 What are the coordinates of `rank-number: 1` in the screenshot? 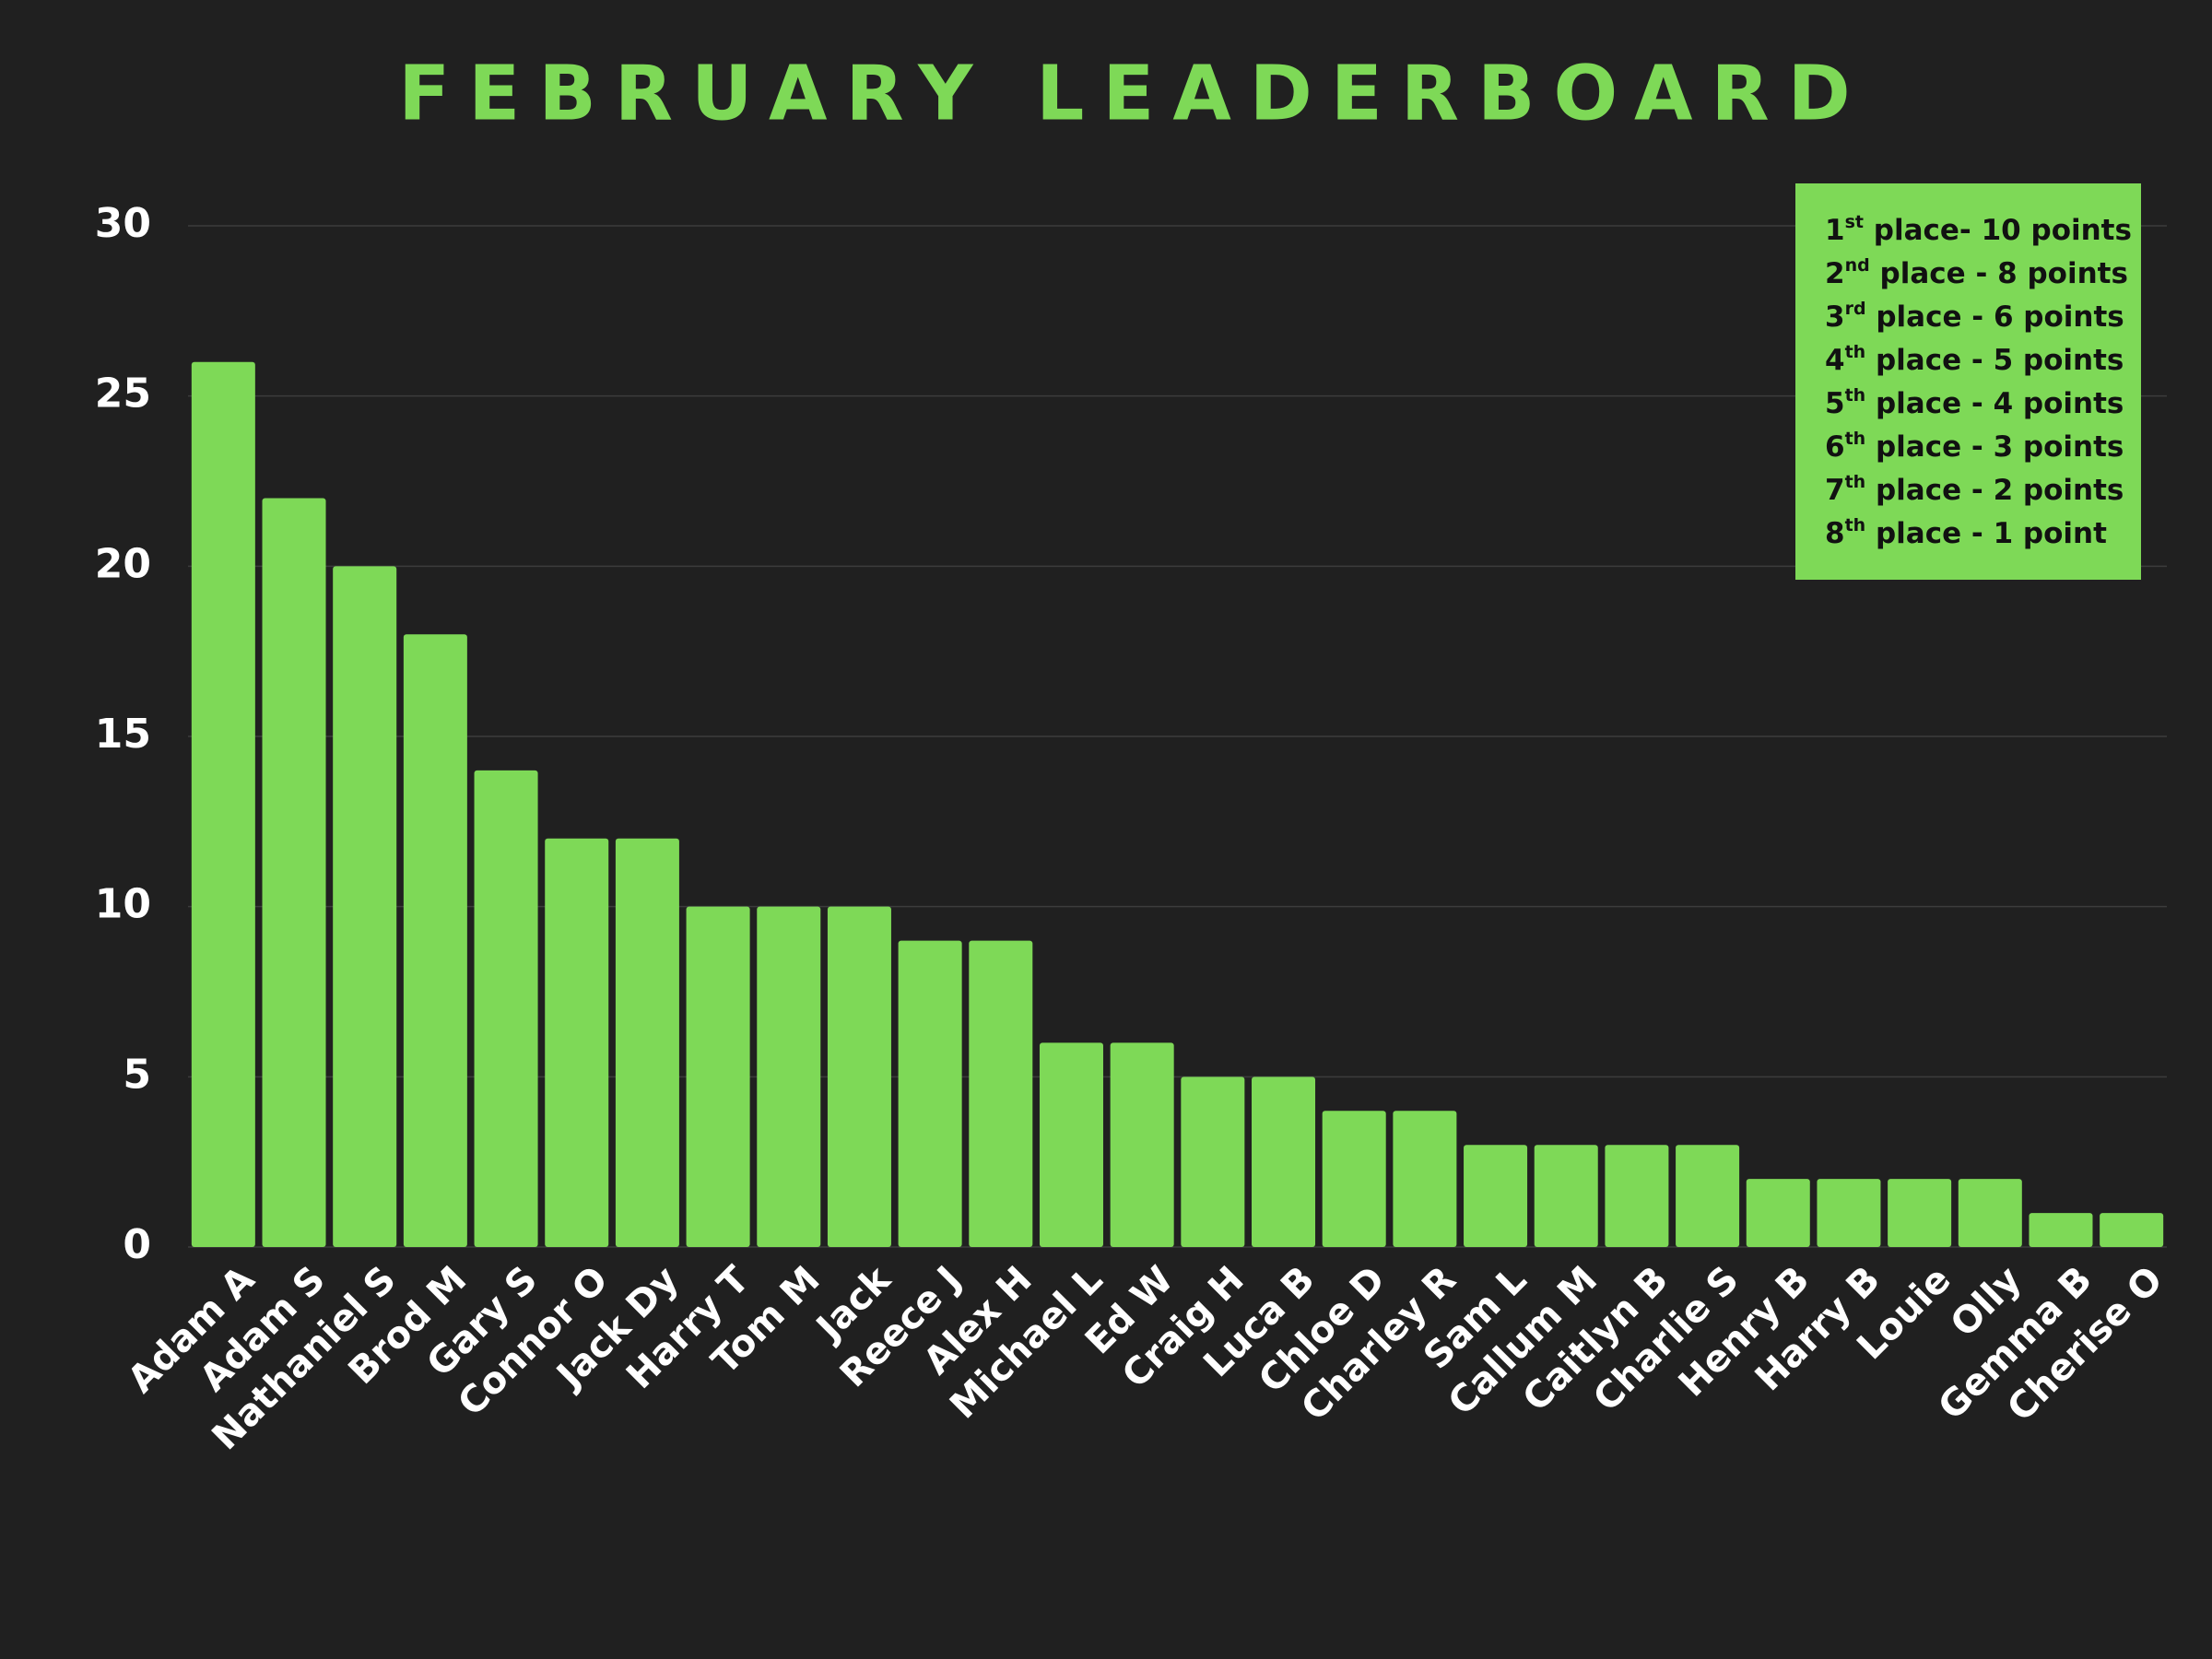 It's located at (1835, 230).